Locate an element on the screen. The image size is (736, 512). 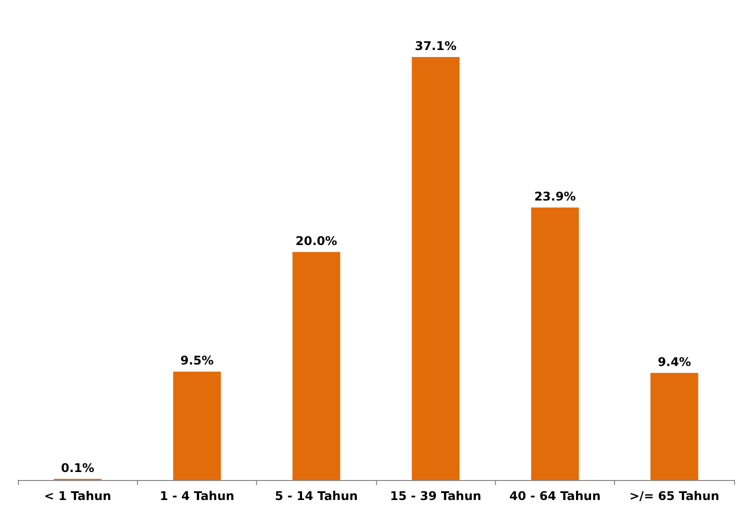
x-tick-label: 1 - 4 Tahun is located at coordinates (197, 496).